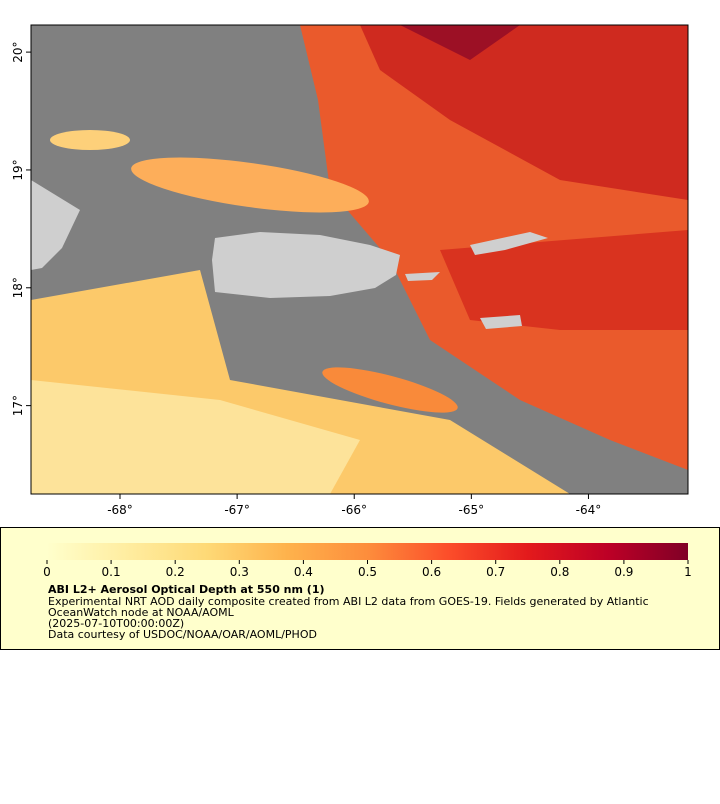 This screenshot has height=804, width=720. I want to click on aod-high-band, so click(564, 280).